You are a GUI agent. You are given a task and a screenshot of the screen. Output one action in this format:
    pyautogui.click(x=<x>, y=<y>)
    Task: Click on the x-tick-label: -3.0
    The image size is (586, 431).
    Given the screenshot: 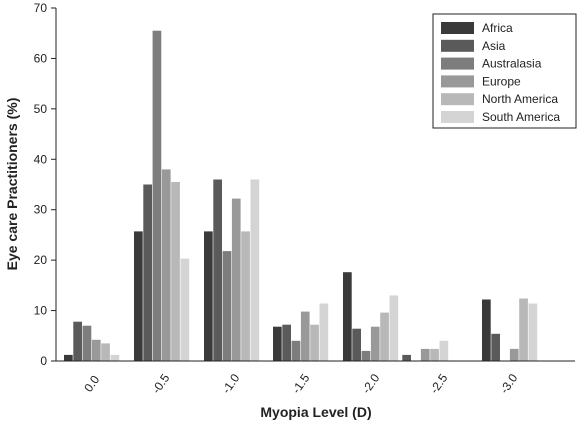 What is the action you would take?
    pyautogui.click(x=509, y=383)
    